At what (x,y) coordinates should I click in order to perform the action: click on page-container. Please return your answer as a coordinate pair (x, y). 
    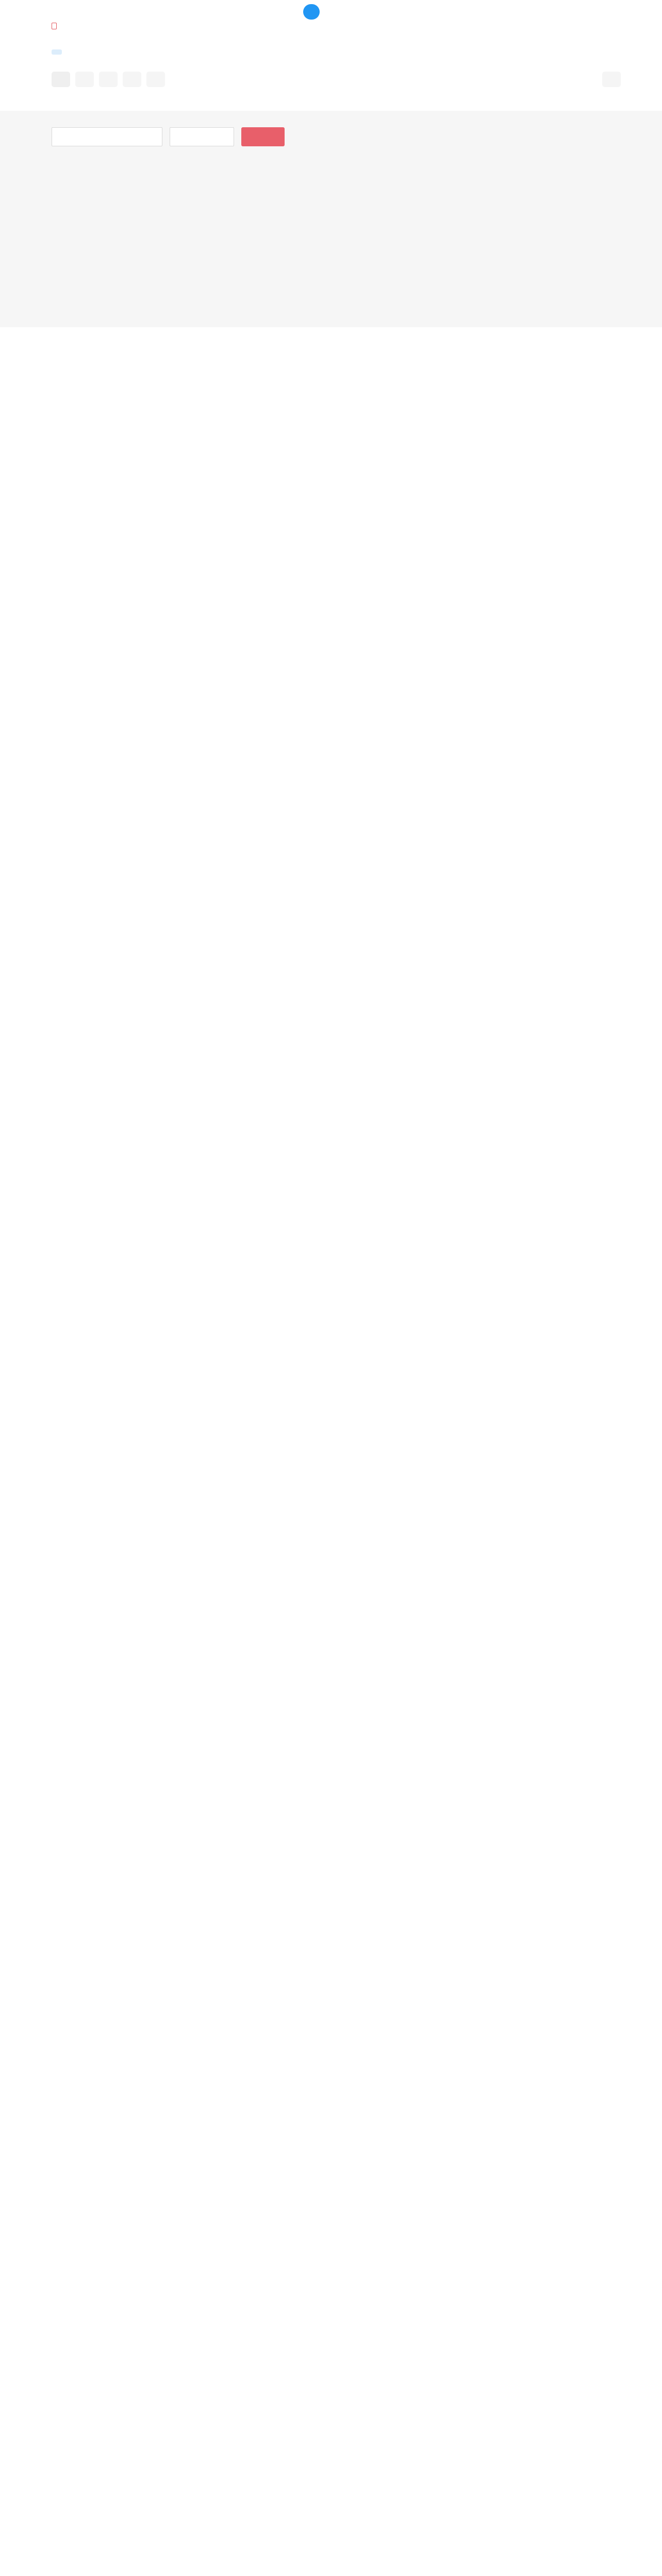
    Looking at the image, I should click on (331, 55).